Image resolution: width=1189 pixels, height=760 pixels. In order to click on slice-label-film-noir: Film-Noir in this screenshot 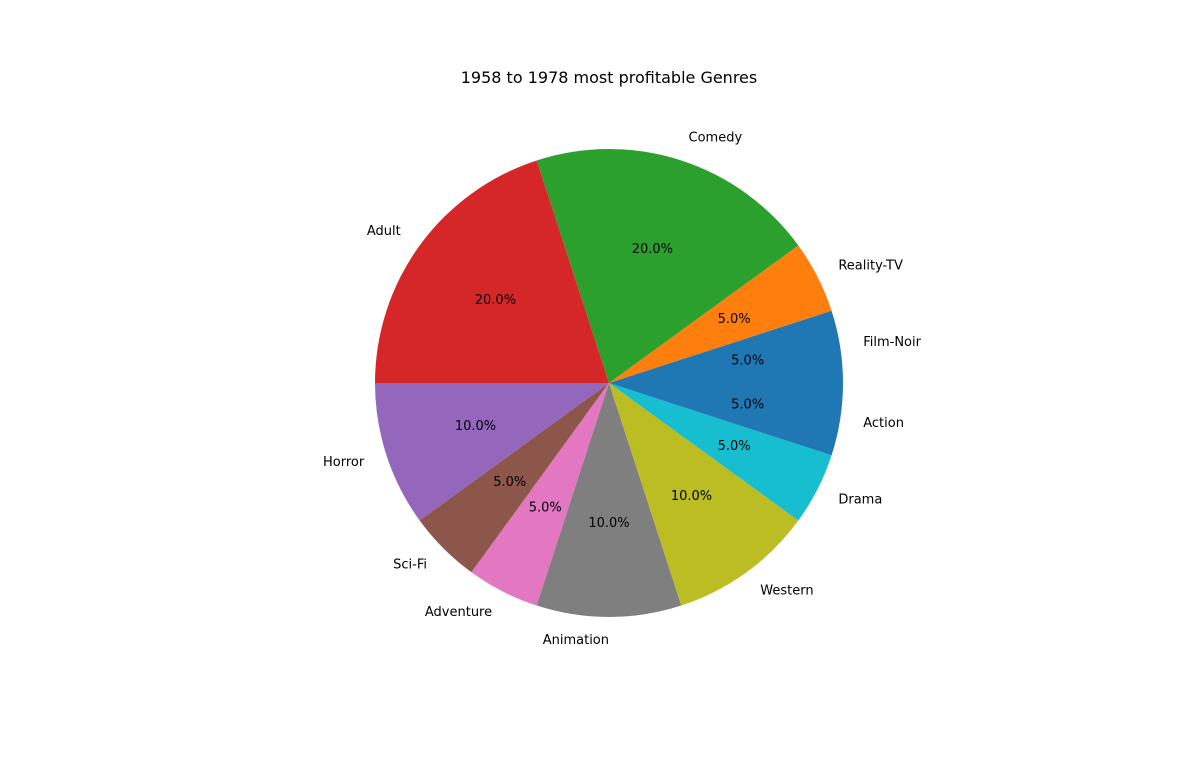, I will do `click(892, 342)`.